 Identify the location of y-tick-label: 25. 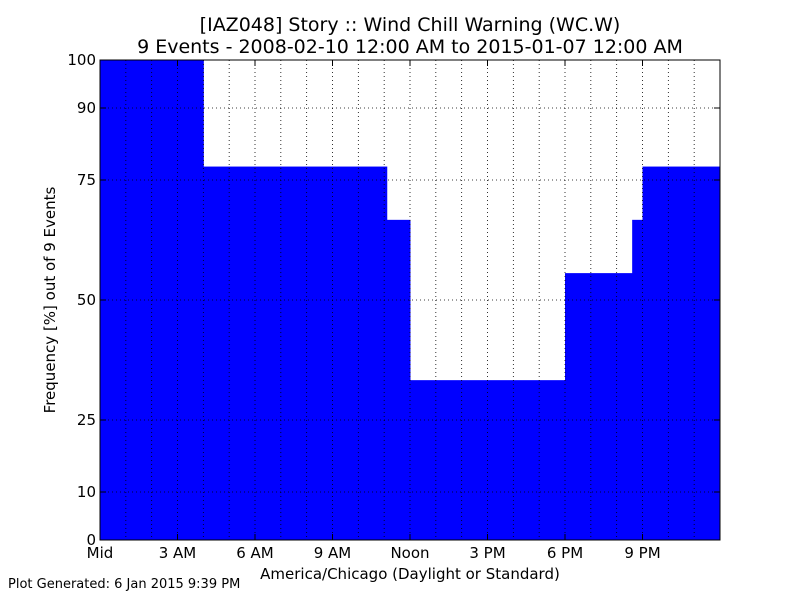
(86, 420).